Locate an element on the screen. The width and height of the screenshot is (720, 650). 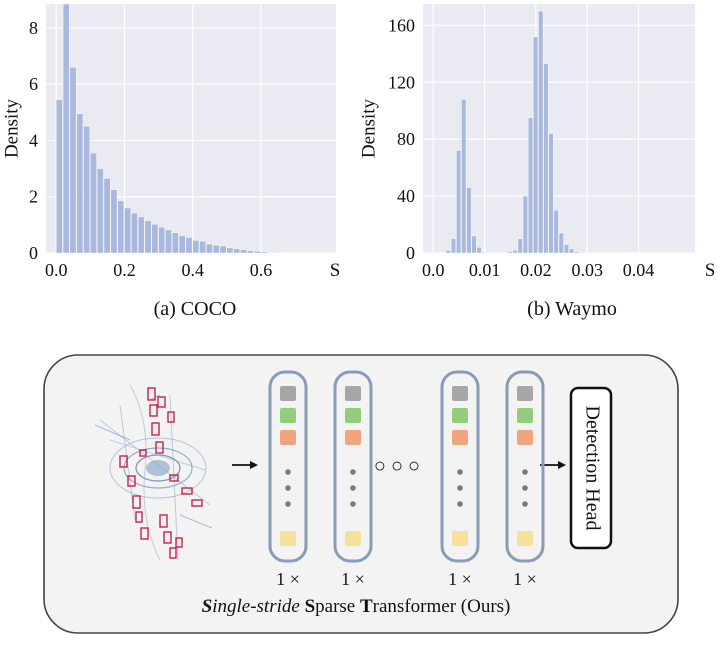
input-arrow is located at coordinates (245, 465).